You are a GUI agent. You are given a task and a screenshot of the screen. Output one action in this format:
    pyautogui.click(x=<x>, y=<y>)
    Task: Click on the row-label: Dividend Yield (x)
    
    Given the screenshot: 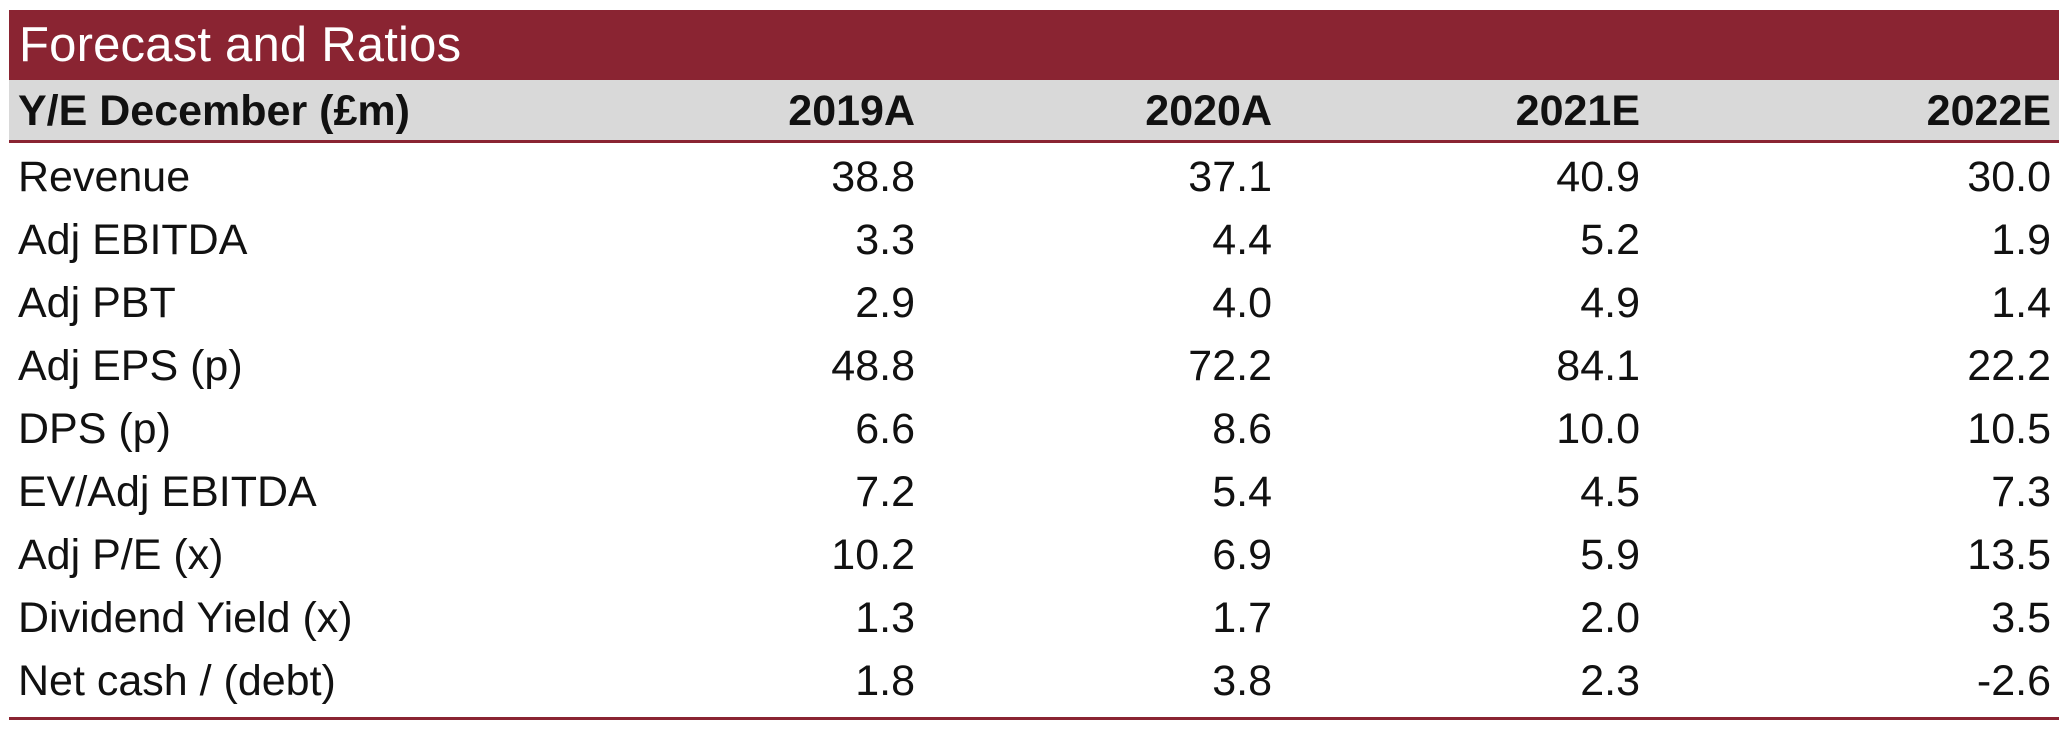 What is the action you would take?
    pyautogui.click(x=185, y=618)
    